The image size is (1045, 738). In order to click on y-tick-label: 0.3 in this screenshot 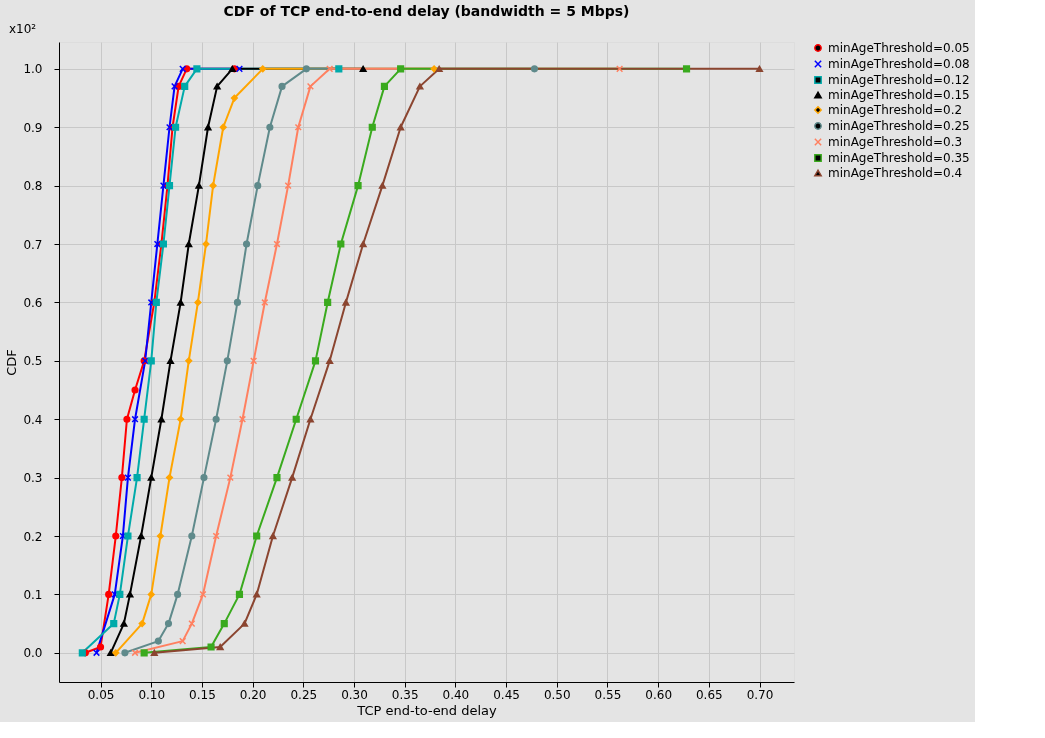, I will do `click(33, 478)`.